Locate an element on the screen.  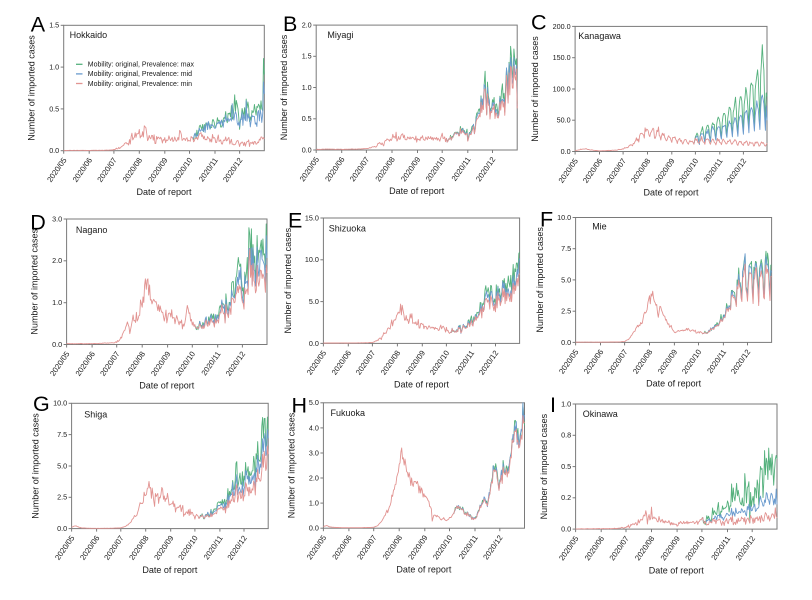
svg-text: 50.0 is located at coordinates (564, 120).